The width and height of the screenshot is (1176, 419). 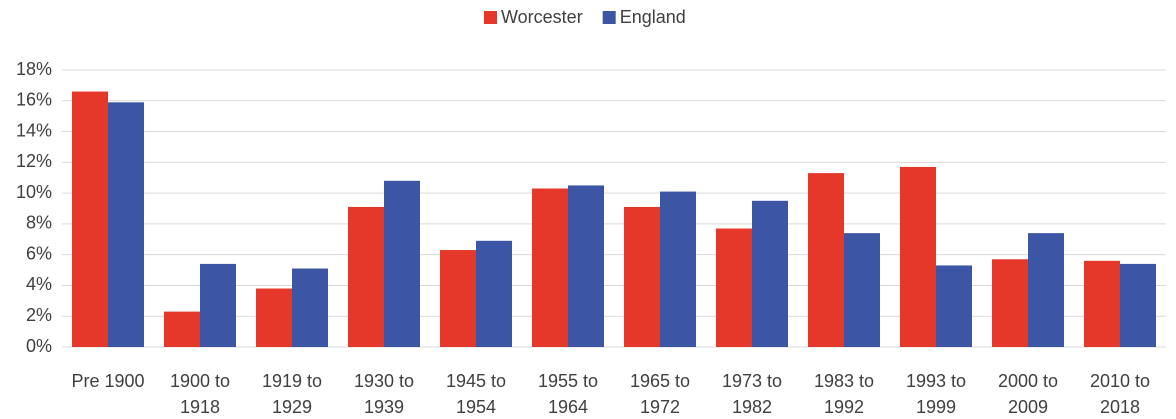 I want to click on y-tick-label: 4%, so click(x=39, y=284).